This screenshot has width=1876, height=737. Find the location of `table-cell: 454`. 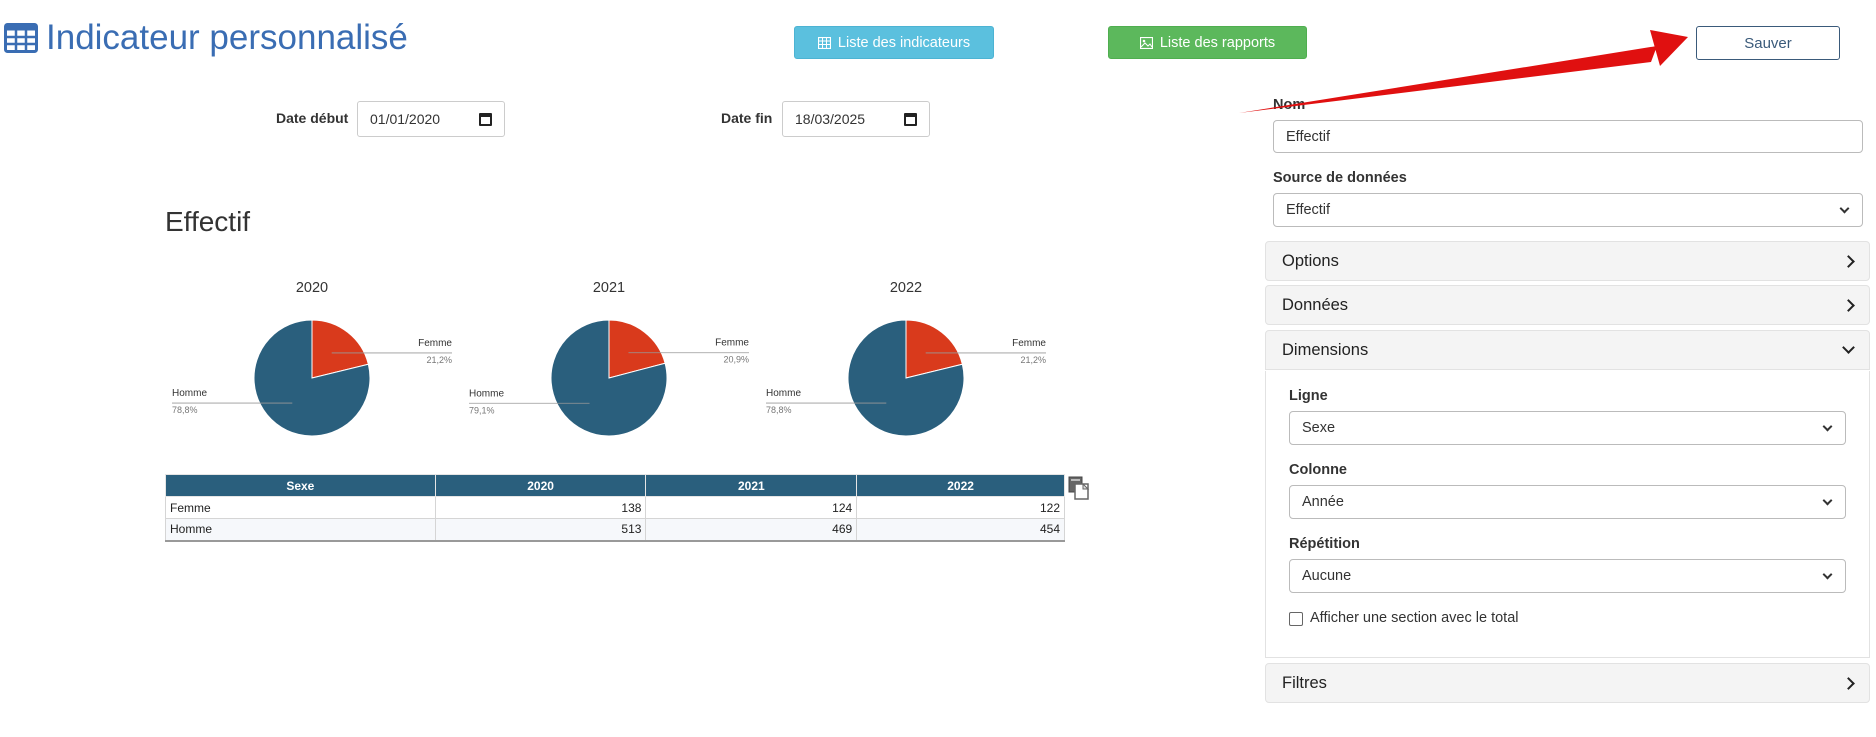

table-cell: 454 is located at coordinates (960, 529).